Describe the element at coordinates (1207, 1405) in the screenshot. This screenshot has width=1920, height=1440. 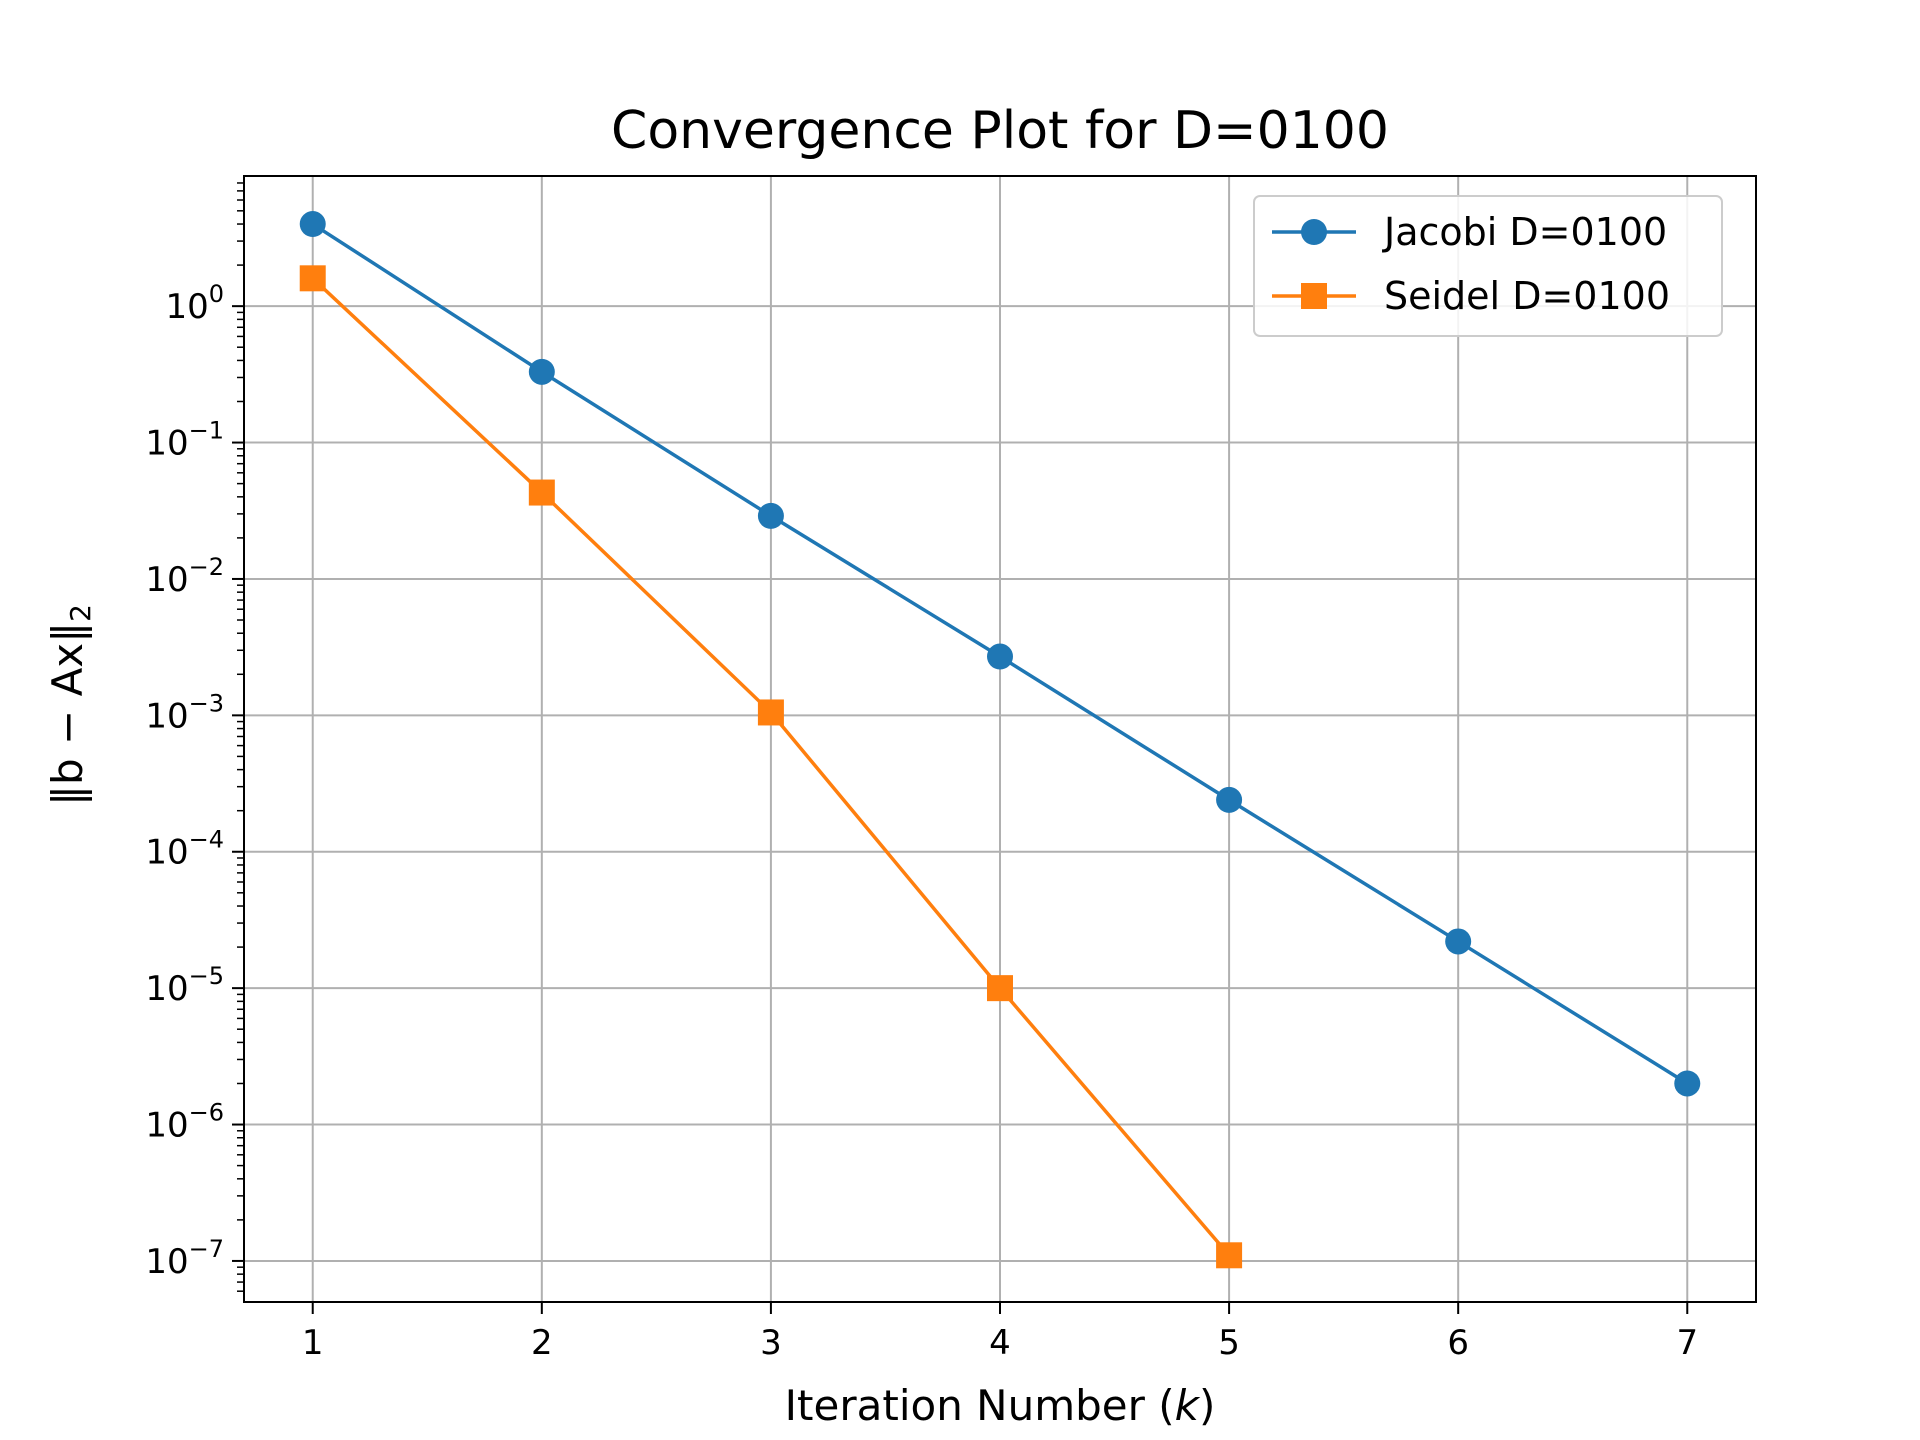
I see `x-axis-title-end: )` at that location.